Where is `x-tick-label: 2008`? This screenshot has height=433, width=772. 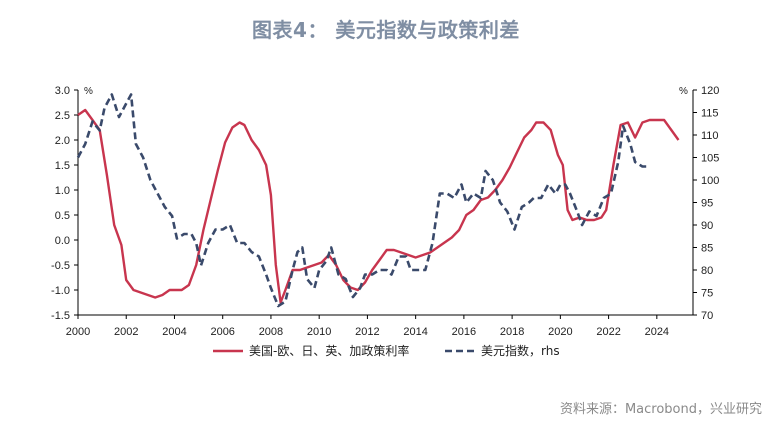
x-tick-label: 2008 is located at coordinates (271, 332).